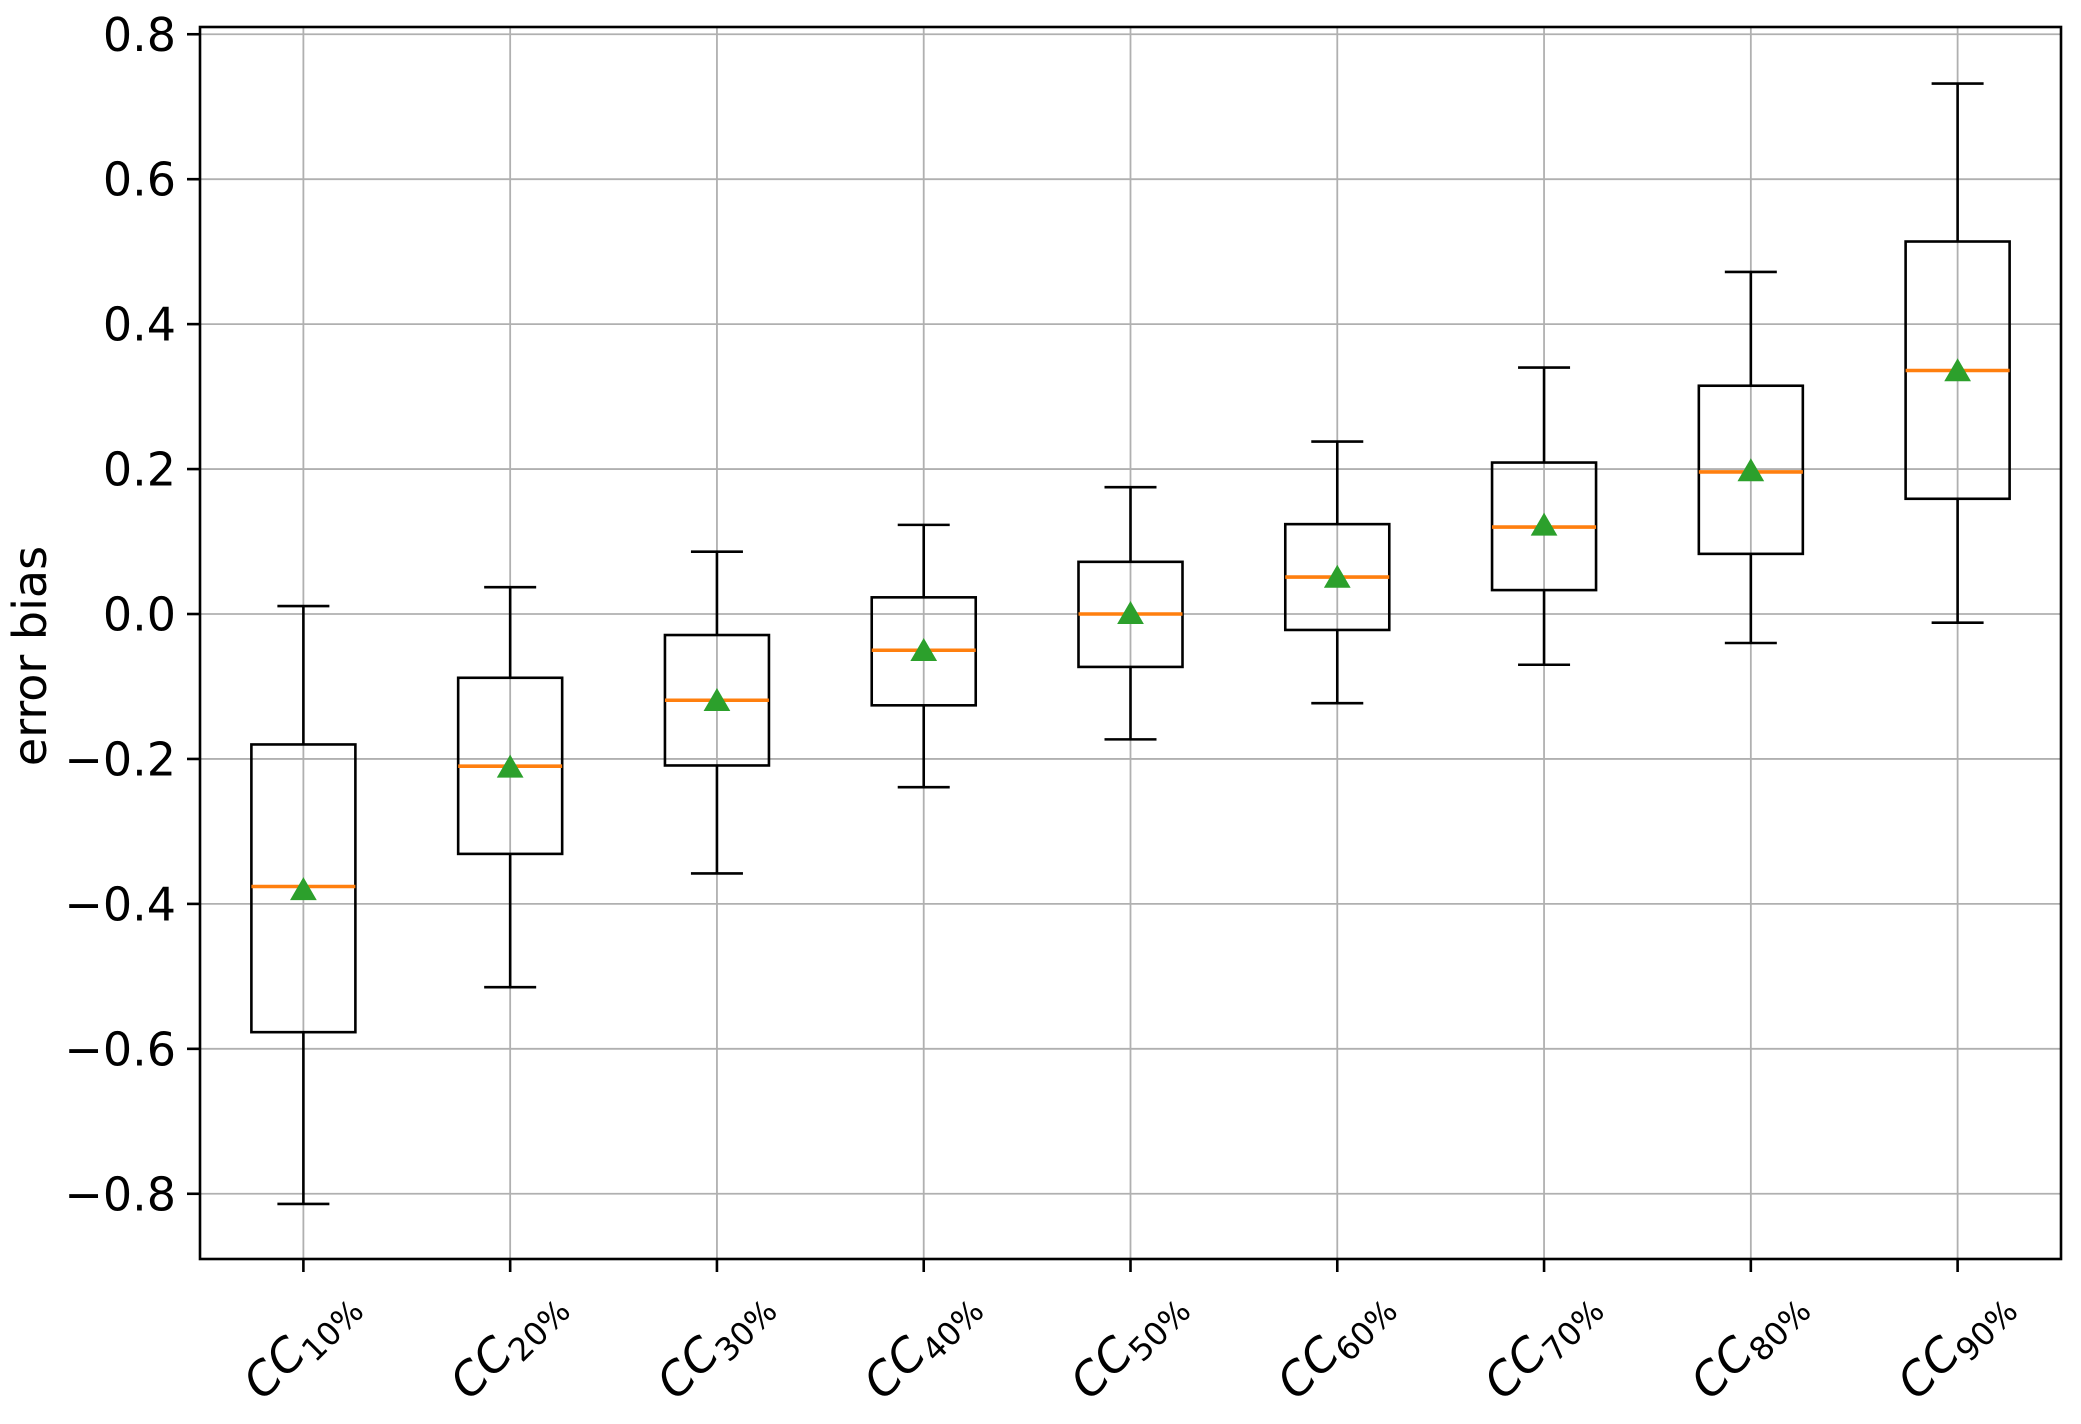  Describe the element at coordinates (508, 1345) in the screenshot. I see `x-tick-label: CC20%` at that location.